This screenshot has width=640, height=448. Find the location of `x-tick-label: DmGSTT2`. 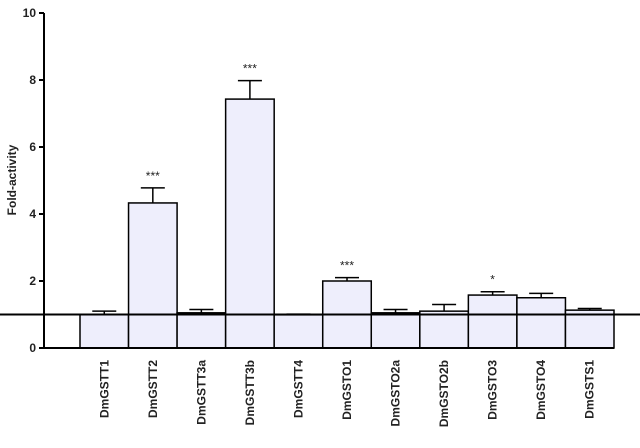

x-tick-label: DmGSTT2 is located at coordinates (153, 389).